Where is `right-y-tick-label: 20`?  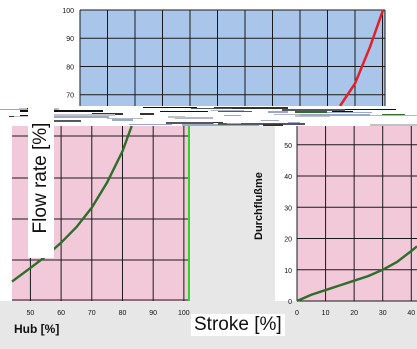
right-y-tick-label: 20 is located at coordinates (288, 240).